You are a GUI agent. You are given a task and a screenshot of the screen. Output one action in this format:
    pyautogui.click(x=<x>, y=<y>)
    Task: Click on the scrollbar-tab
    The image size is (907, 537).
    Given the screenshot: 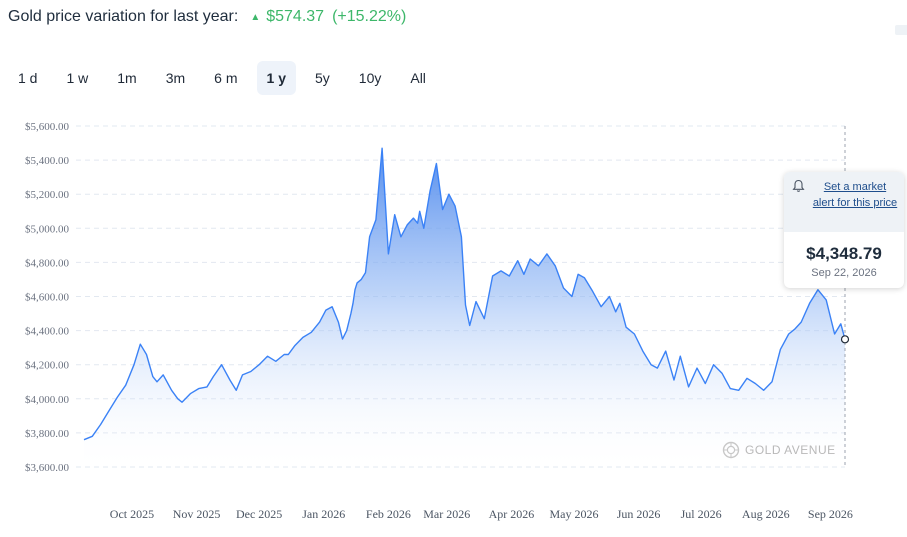 What is the action you would take?
    pyautogui.click(x=901, y=30)
    